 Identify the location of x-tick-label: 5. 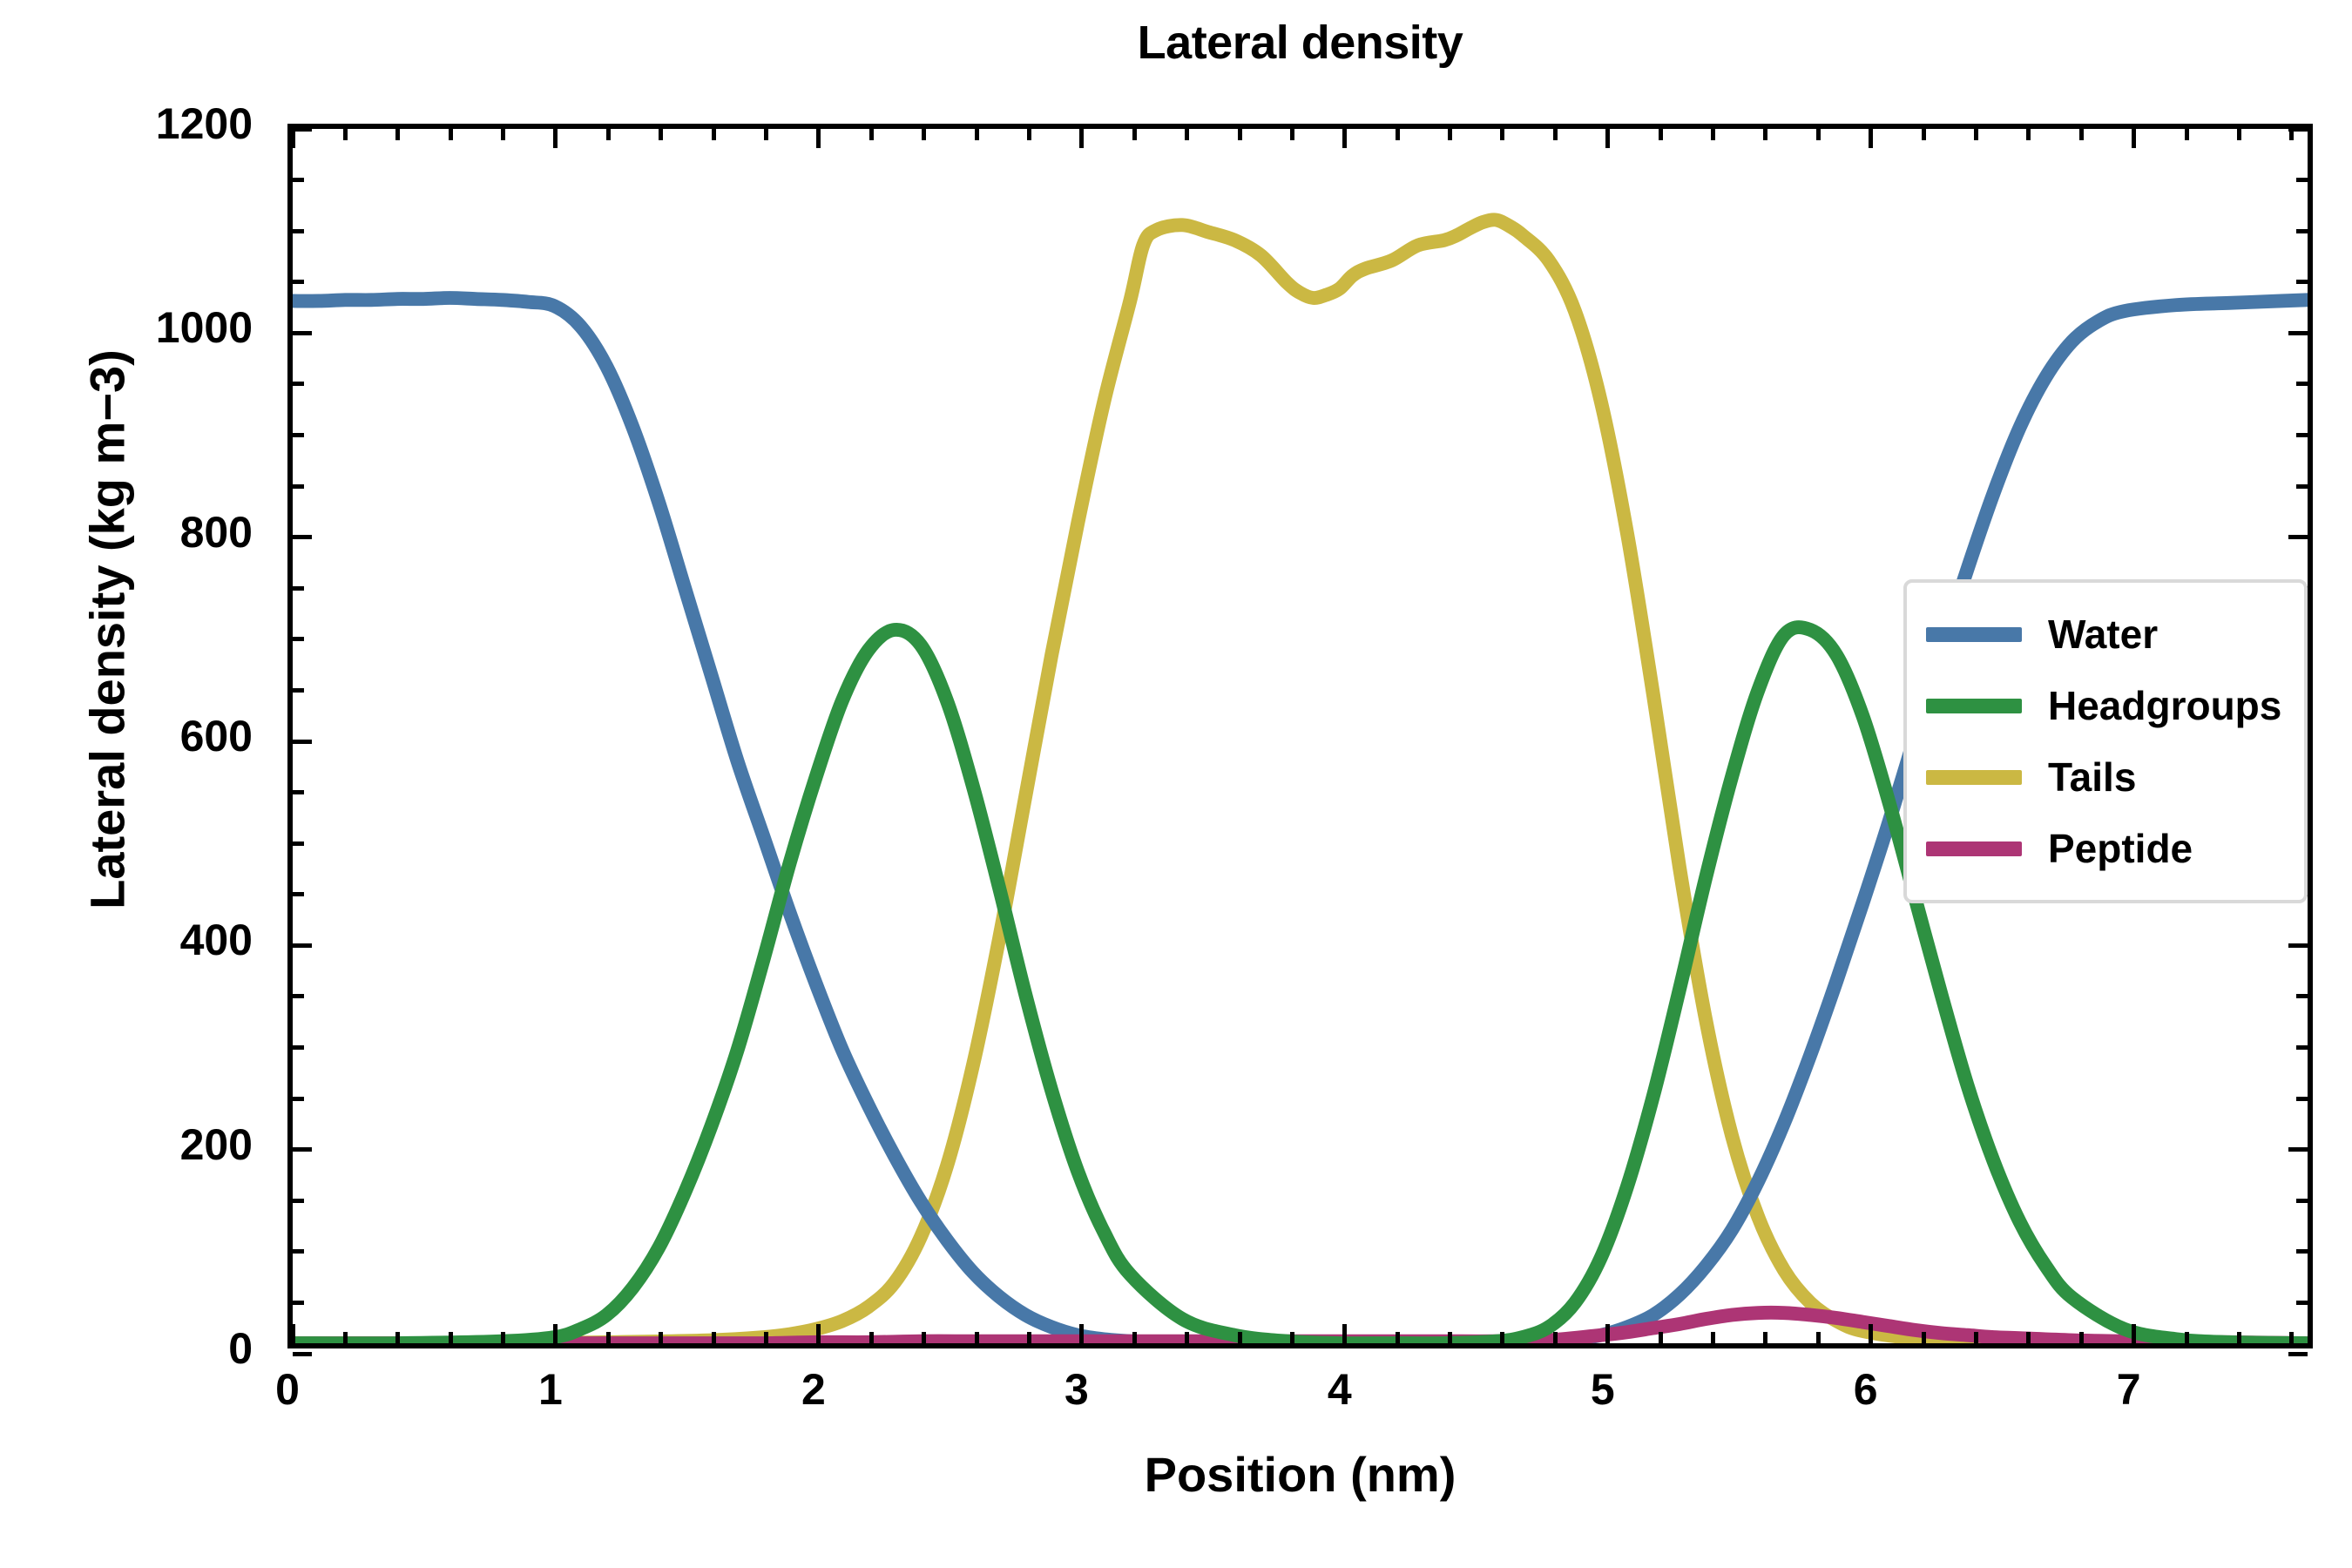
(1602, 1389).